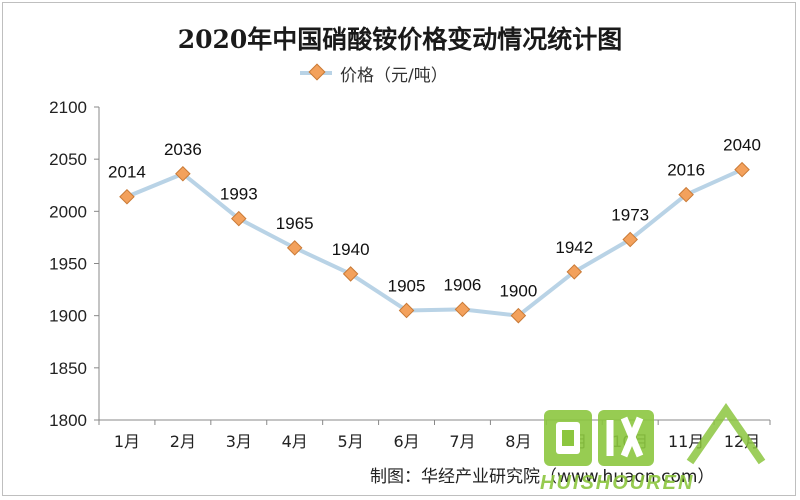 The height and width of the screenshot is (500, 800). What do you see at coordinates (351, 249) in the screenshot?
I see `data-label: 1940` at bounding box center [351, 249].